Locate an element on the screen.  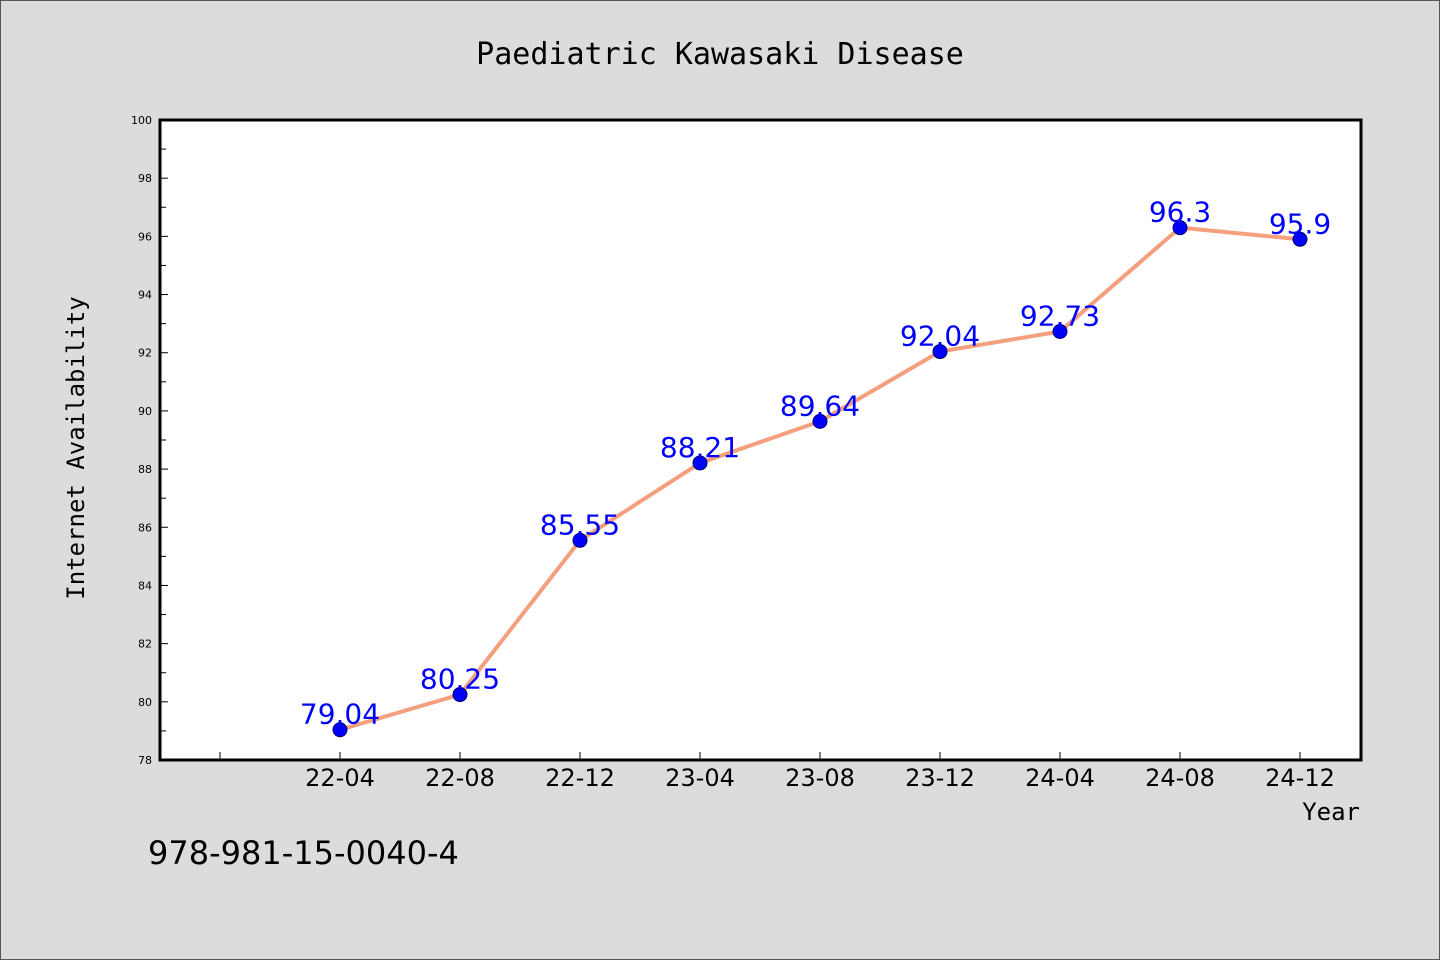
y-tick-label: 90 is located at coordinates (145, 411).